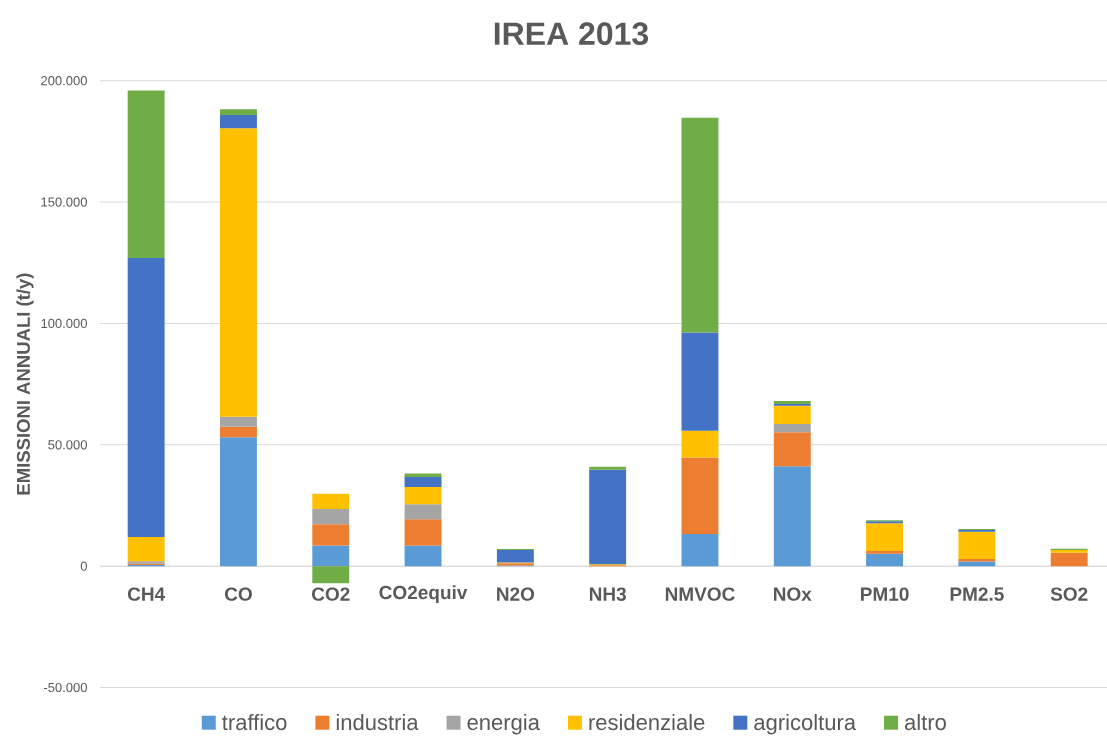 Image resolution: width=1107 pixels, height=739 pixels. Describe the element at coordinates (64, 323) in the screenshot. I see `y-tick-label: 100.000` at that location.